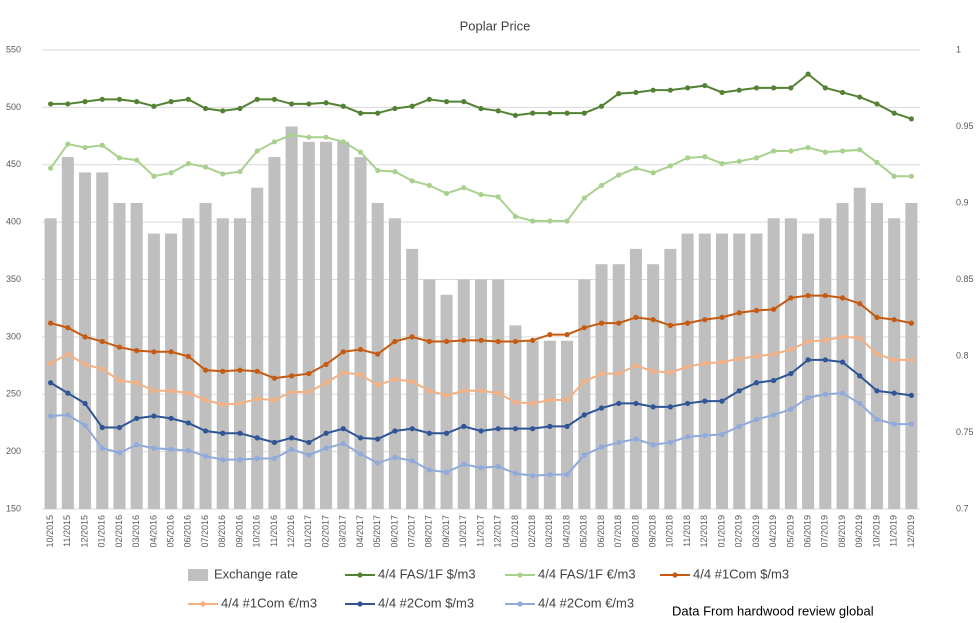 This screenshot has width=978, height=623. Describe the element at coordinates (243, 573) in the screenshot. I see `legend-item: Exchange rate` at that location.